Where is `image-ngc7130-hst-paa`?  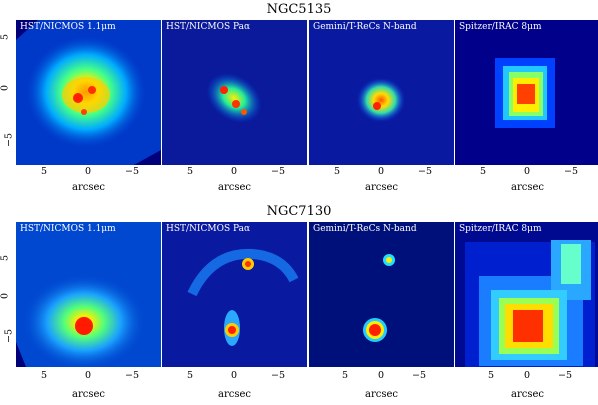 image-ngc7130-hst-paa is located at coordinates (234, 294).